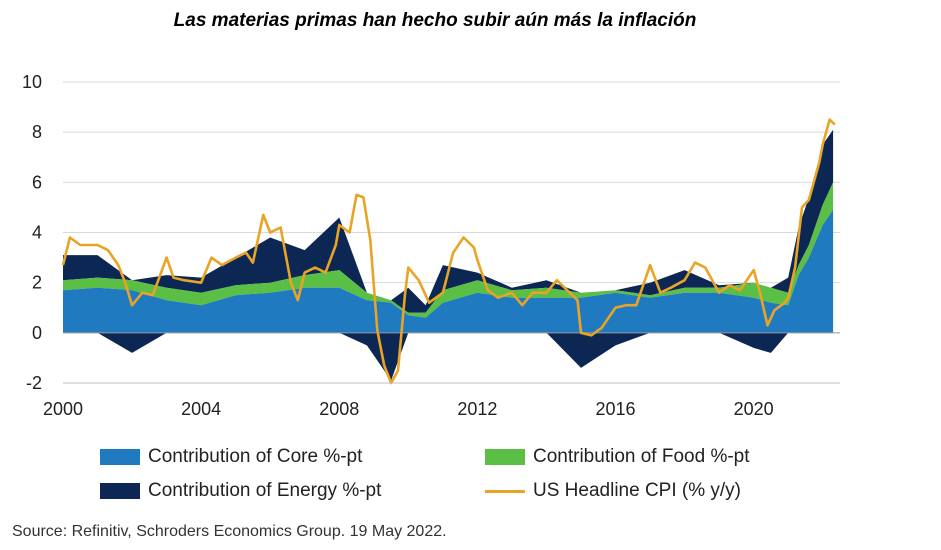 This screenshot has width=941, height=550. What do you see at coordinates (120, 457) in the screenshot?
I see `legend-swatch-core` at bounding box center [120, 457].